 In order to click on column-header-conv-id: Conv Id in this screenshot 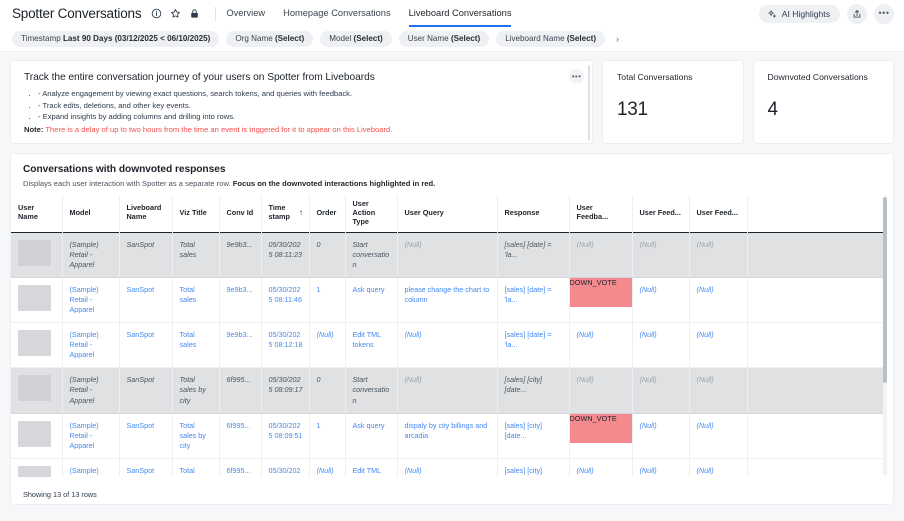, I will do `click(240, 214)`.